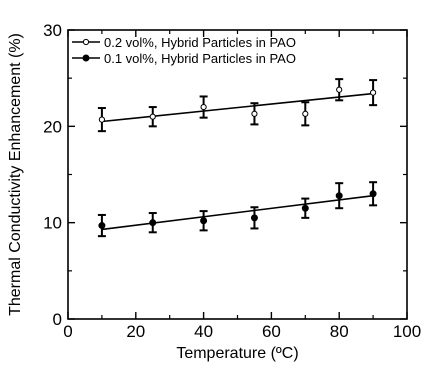 The image size is (429, 366). What do you see at coordinates (135, 331) in the screenshot?
I see `x-tick-label: 20` at bounding box center [135, 331].